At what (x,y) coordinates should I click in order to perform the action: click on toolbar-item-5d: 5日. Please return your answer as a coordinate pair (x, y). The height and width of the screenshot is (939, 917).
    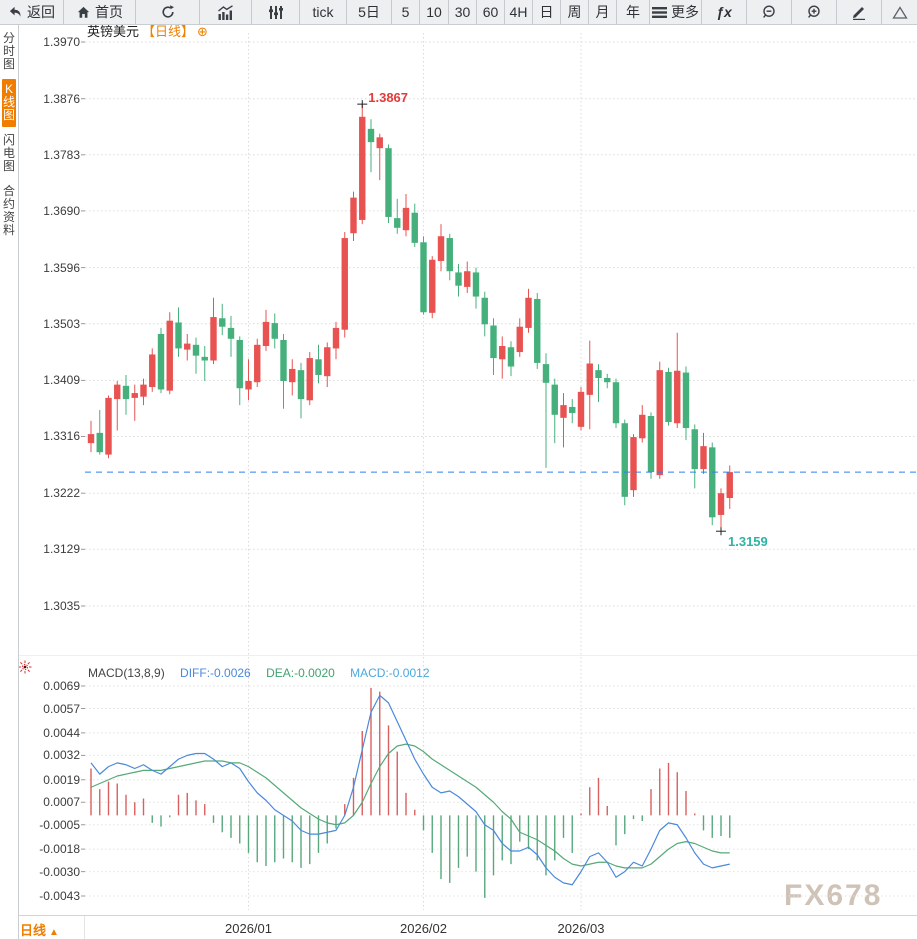
    Looking at the image, I should click on (369, 12).